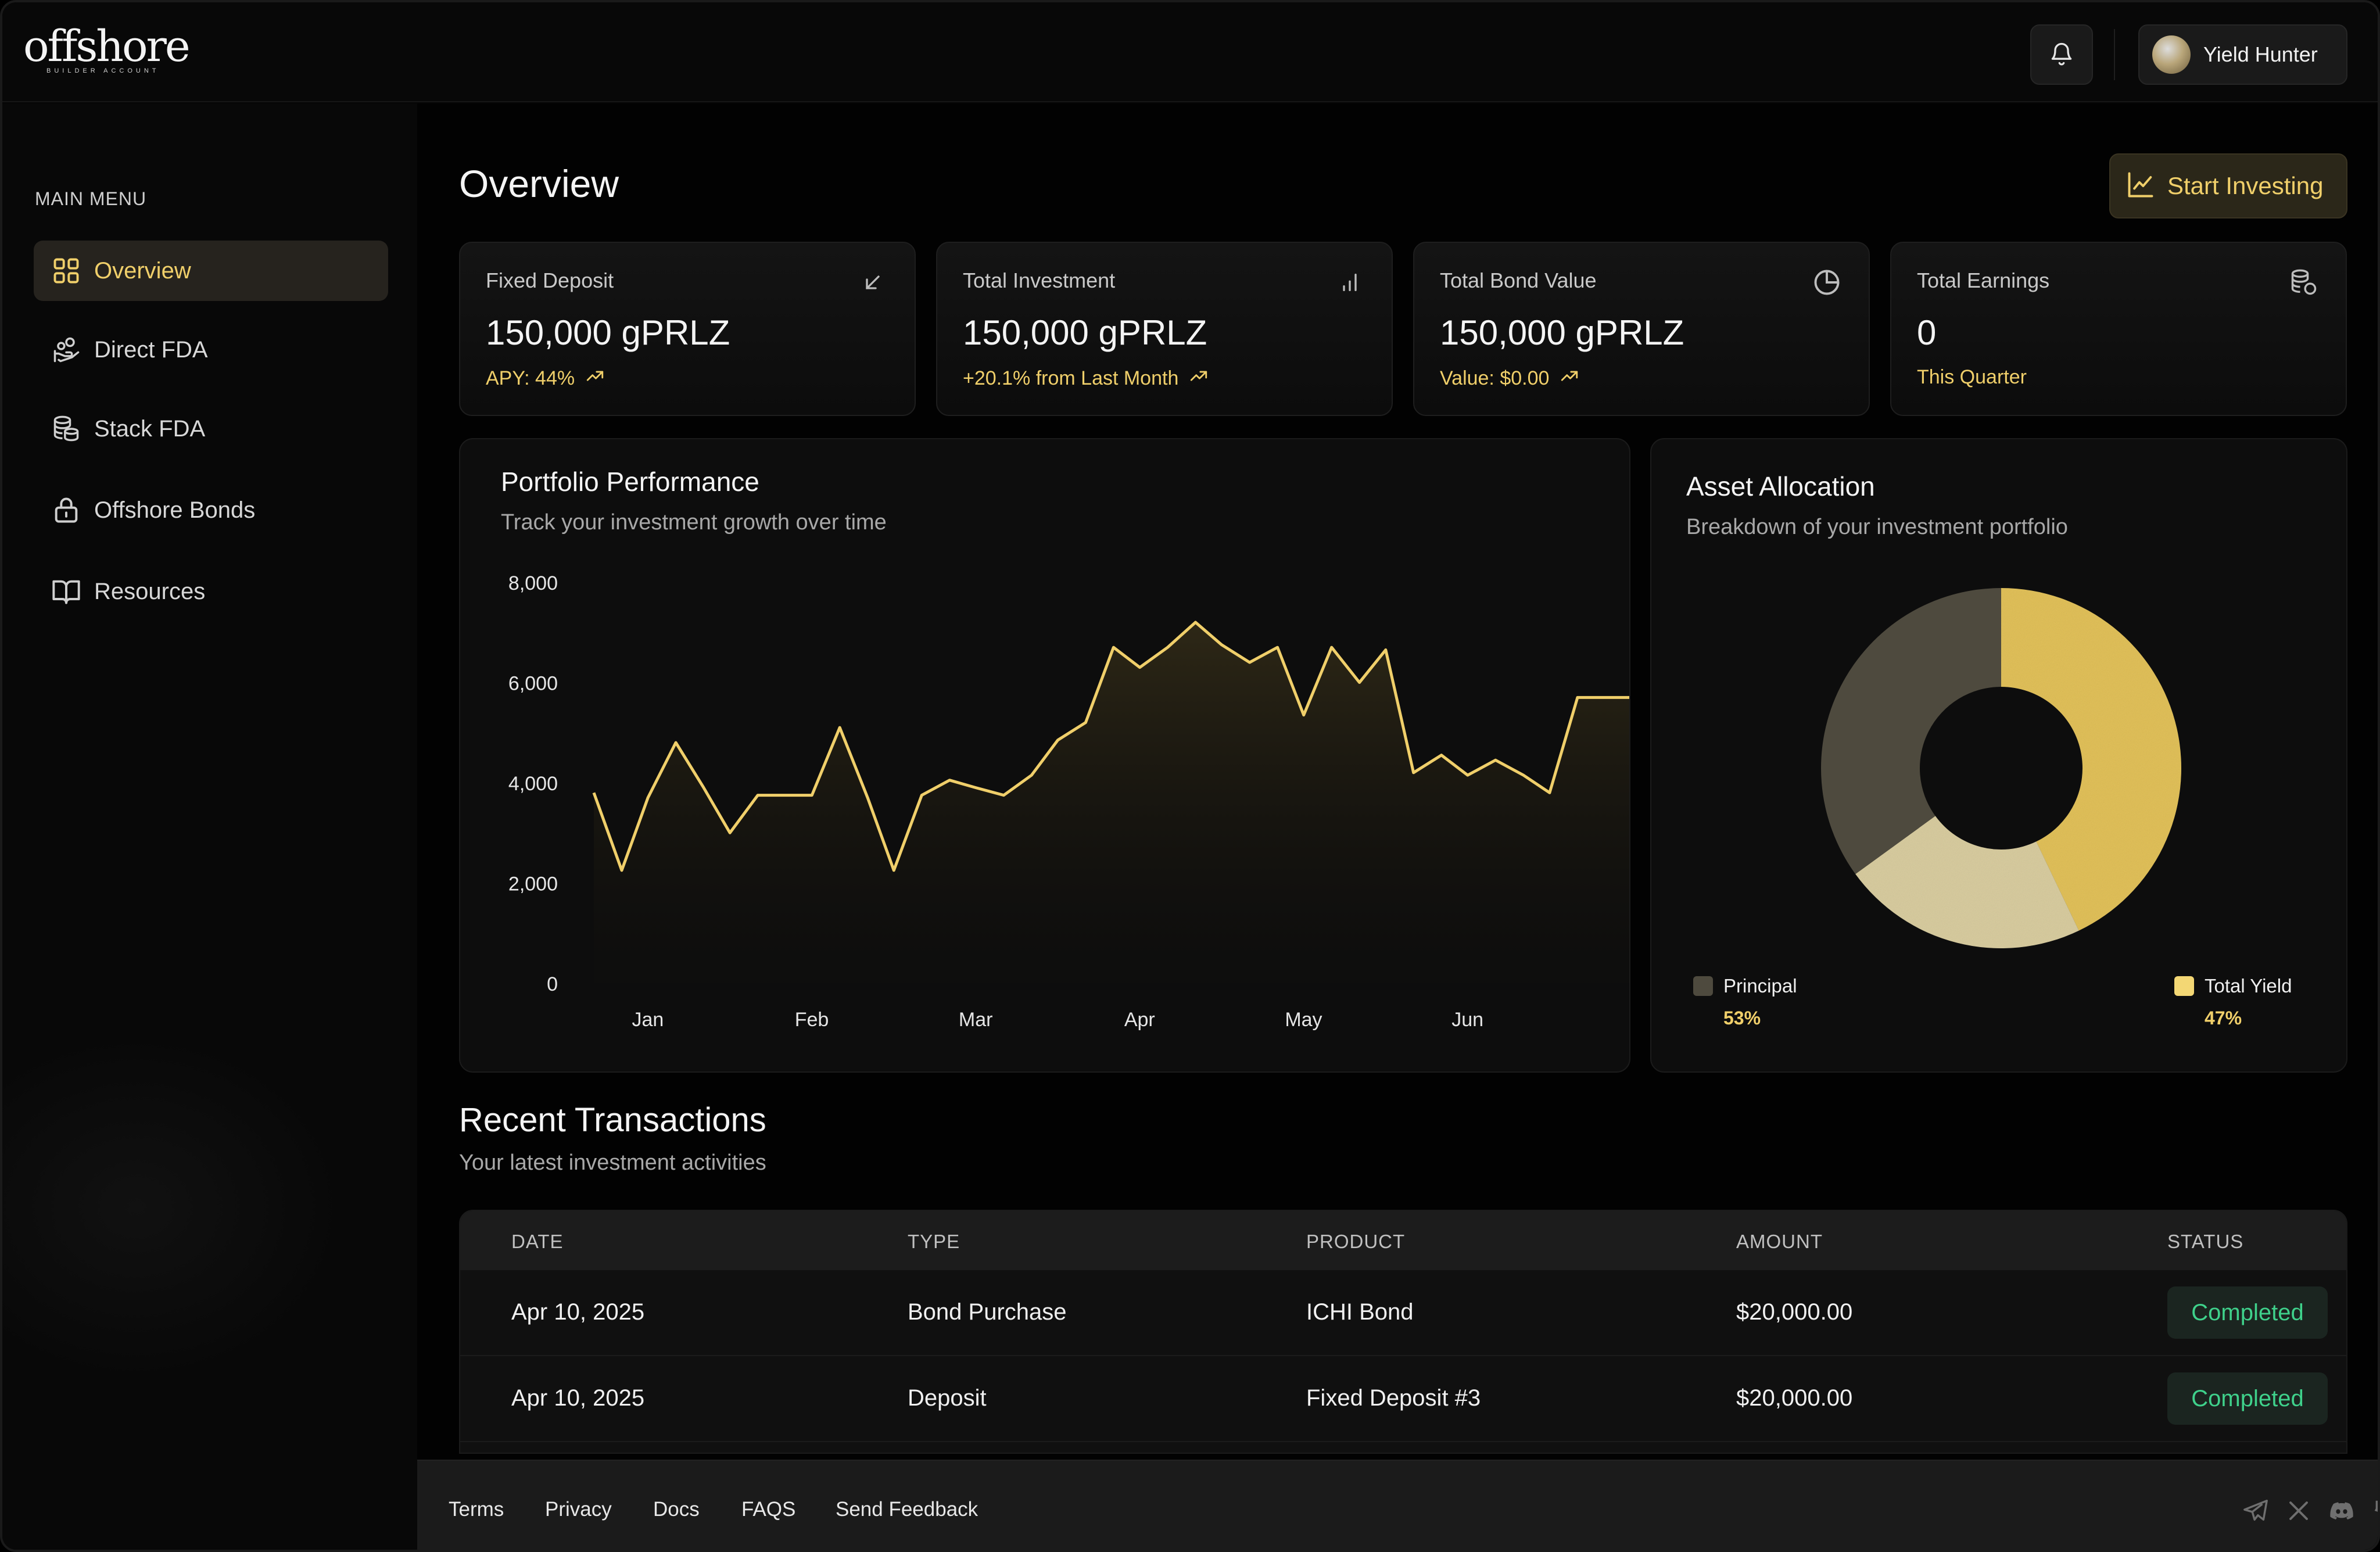  What do you see at coordinates (66, 510) in the screenshot?
I see `lock-icon` at bounding box center [66, 510].